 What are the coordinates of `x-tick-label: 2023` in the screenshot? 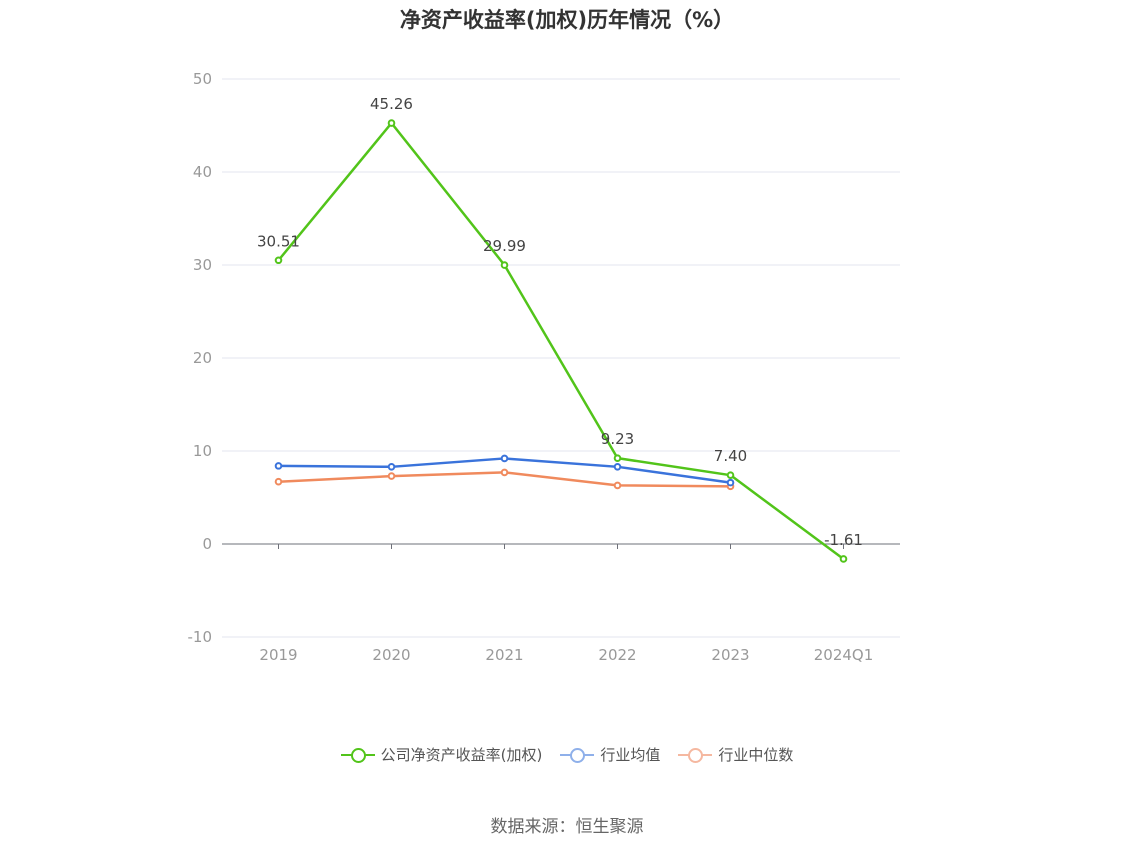 It's located at (730, 655).